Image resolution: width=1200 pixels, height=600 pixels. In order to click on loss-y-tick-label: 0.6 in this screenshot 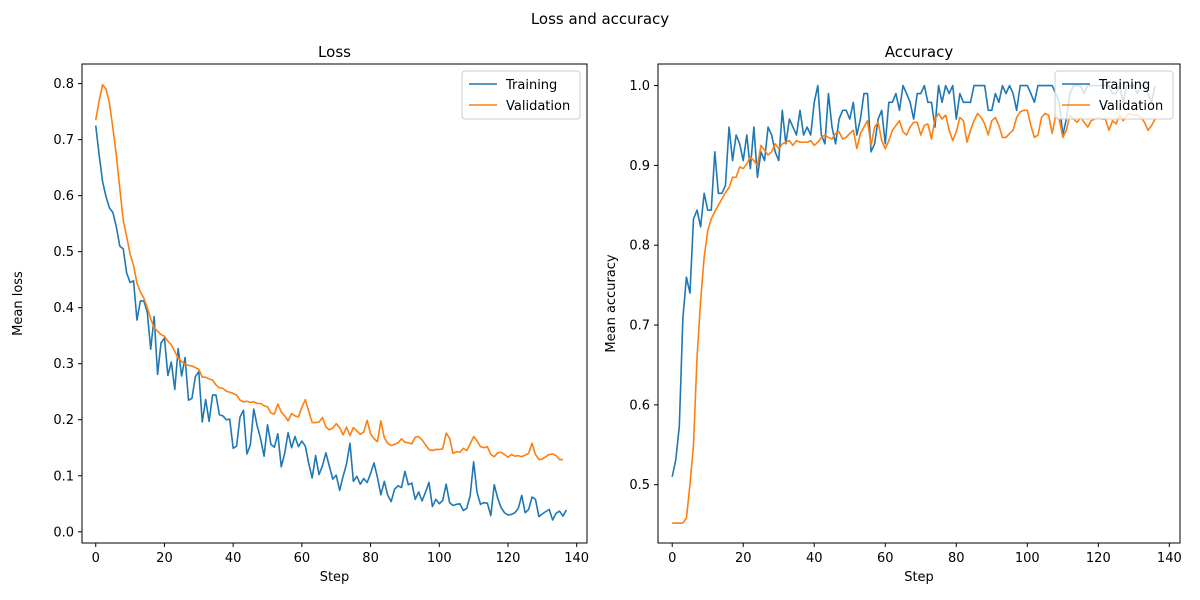, I will do `click(63, 196)`.